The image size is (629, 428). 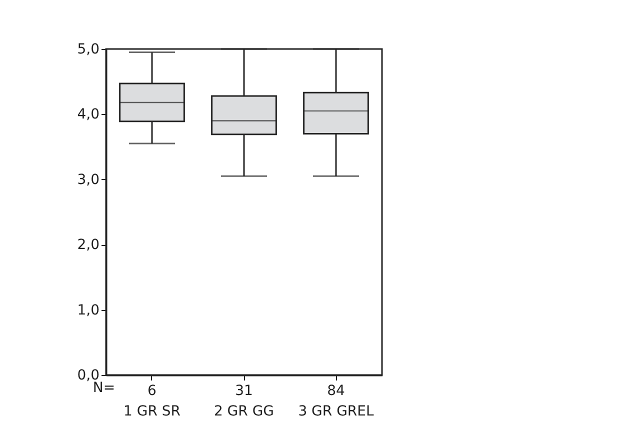 I want to click on y-tick-label: 4,0, so click(x=88, y=114).